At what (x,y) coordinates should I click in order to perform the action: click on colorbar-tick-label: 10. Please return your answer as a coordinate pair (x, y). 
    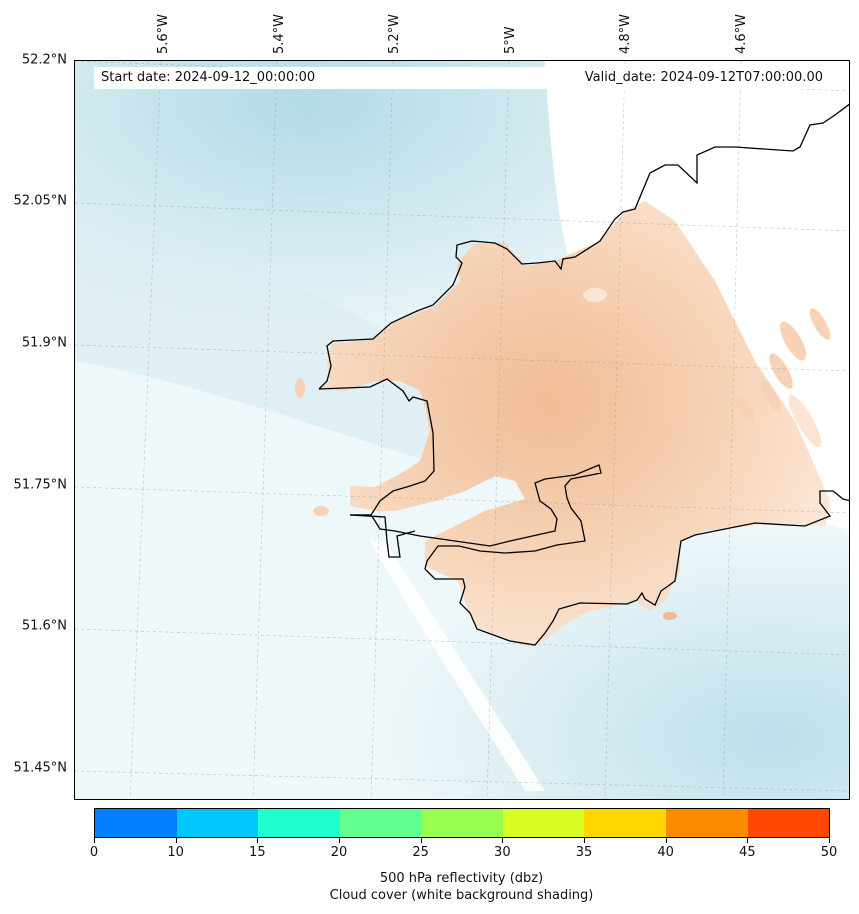
    Looking at the image, I should click on (175, 852).